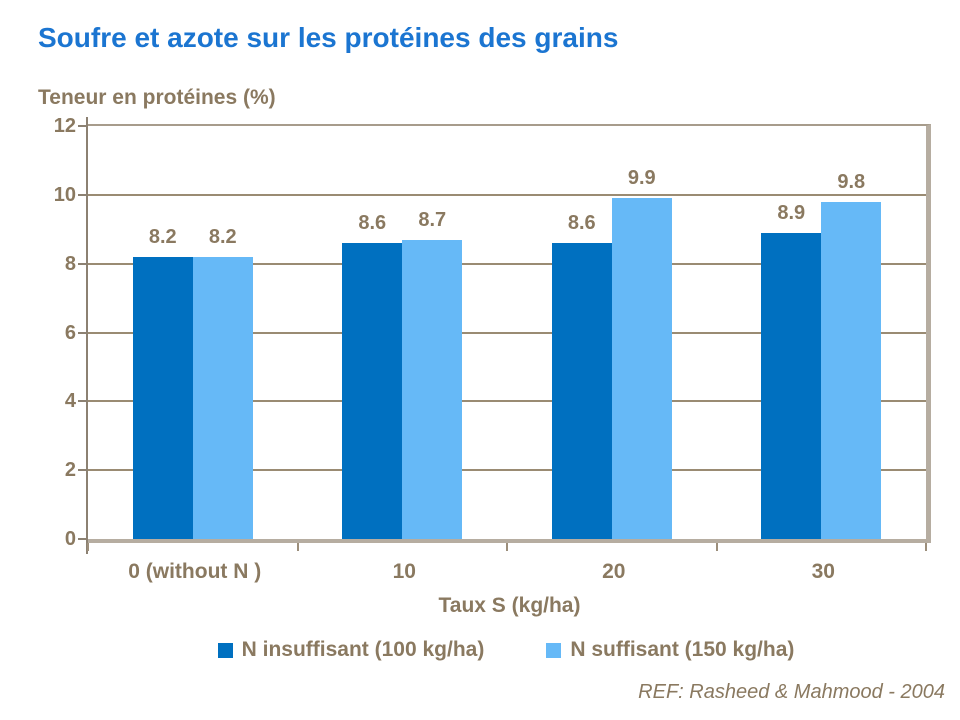  Describe the element at coordinates (157, 97) in the screenshot. I see `y-axis-unit-label: Teneur en protéines (%)` at that location.